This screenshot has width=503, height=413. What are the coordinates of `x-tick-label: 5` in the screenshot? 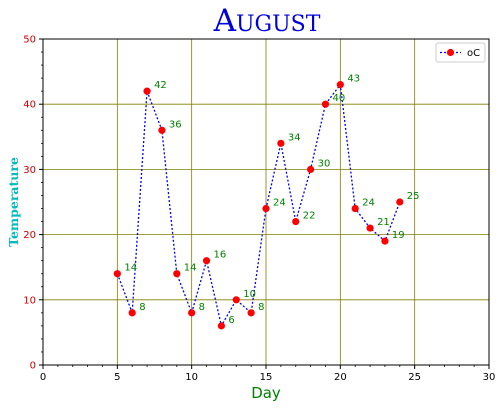 It's located at (117, 377).